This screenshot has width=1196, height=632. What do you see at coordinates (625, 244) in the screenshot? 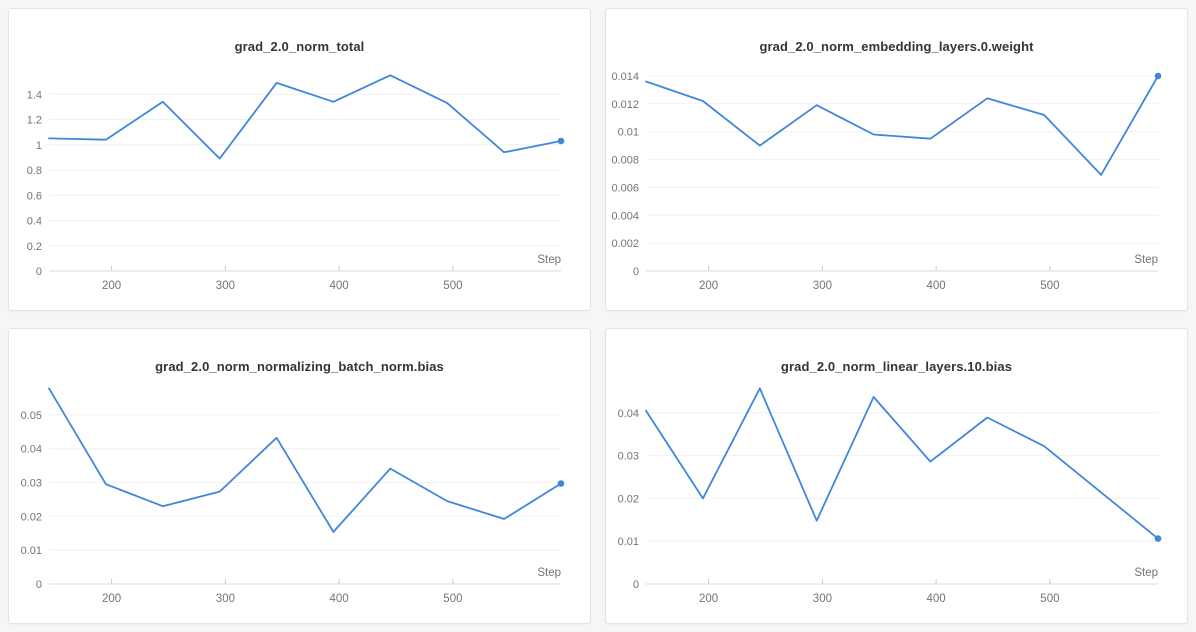
I see `y-tick-label: 0.002` at bounding box center [625, 244].